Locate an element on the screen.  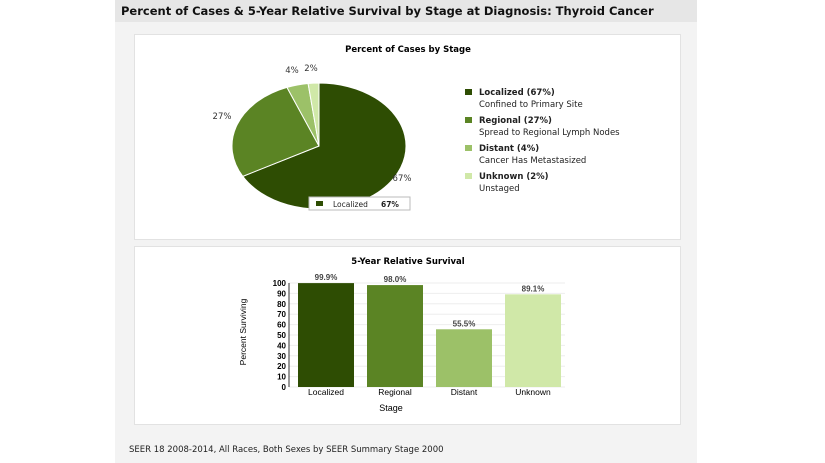
tooltip: Localized 67% is located at coordinates (359, 203).